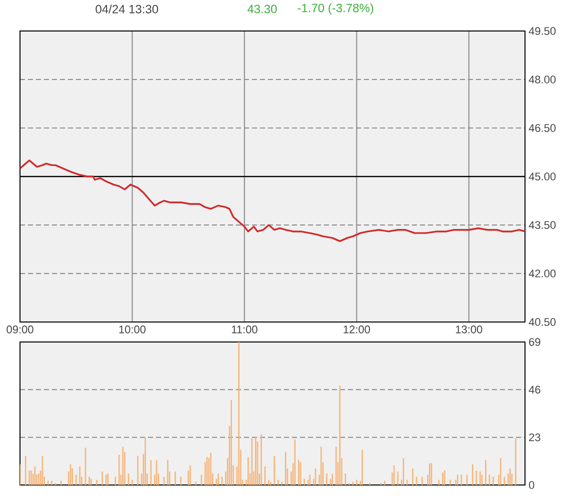  I want to click on y-tick-label: 43.50, so click(542, 225).